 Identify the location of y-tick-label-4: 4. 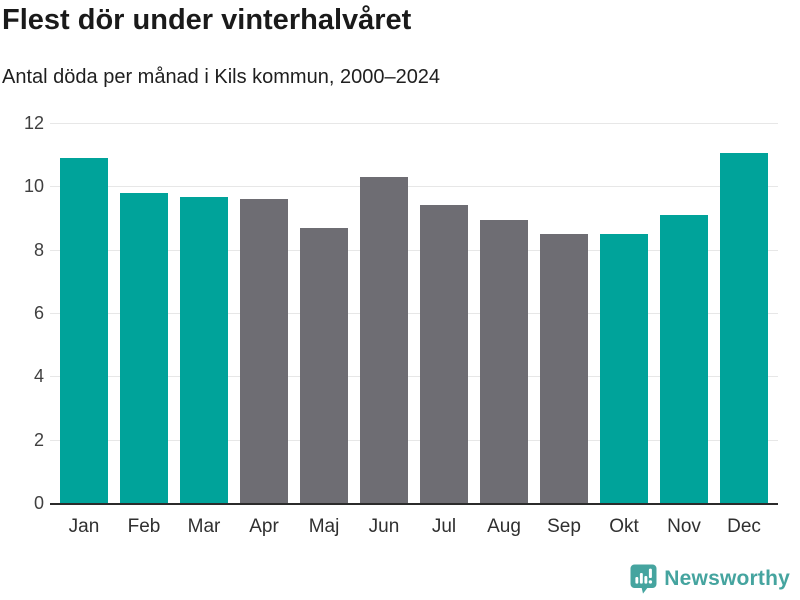
(38, 376).